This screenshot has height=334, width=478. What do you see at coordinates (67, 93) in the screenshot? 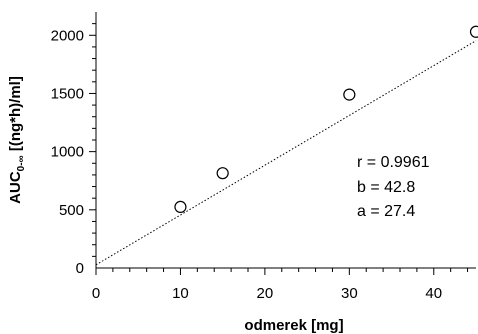
I see `y-tick-label: 1500` at bounding box center [67, 93].